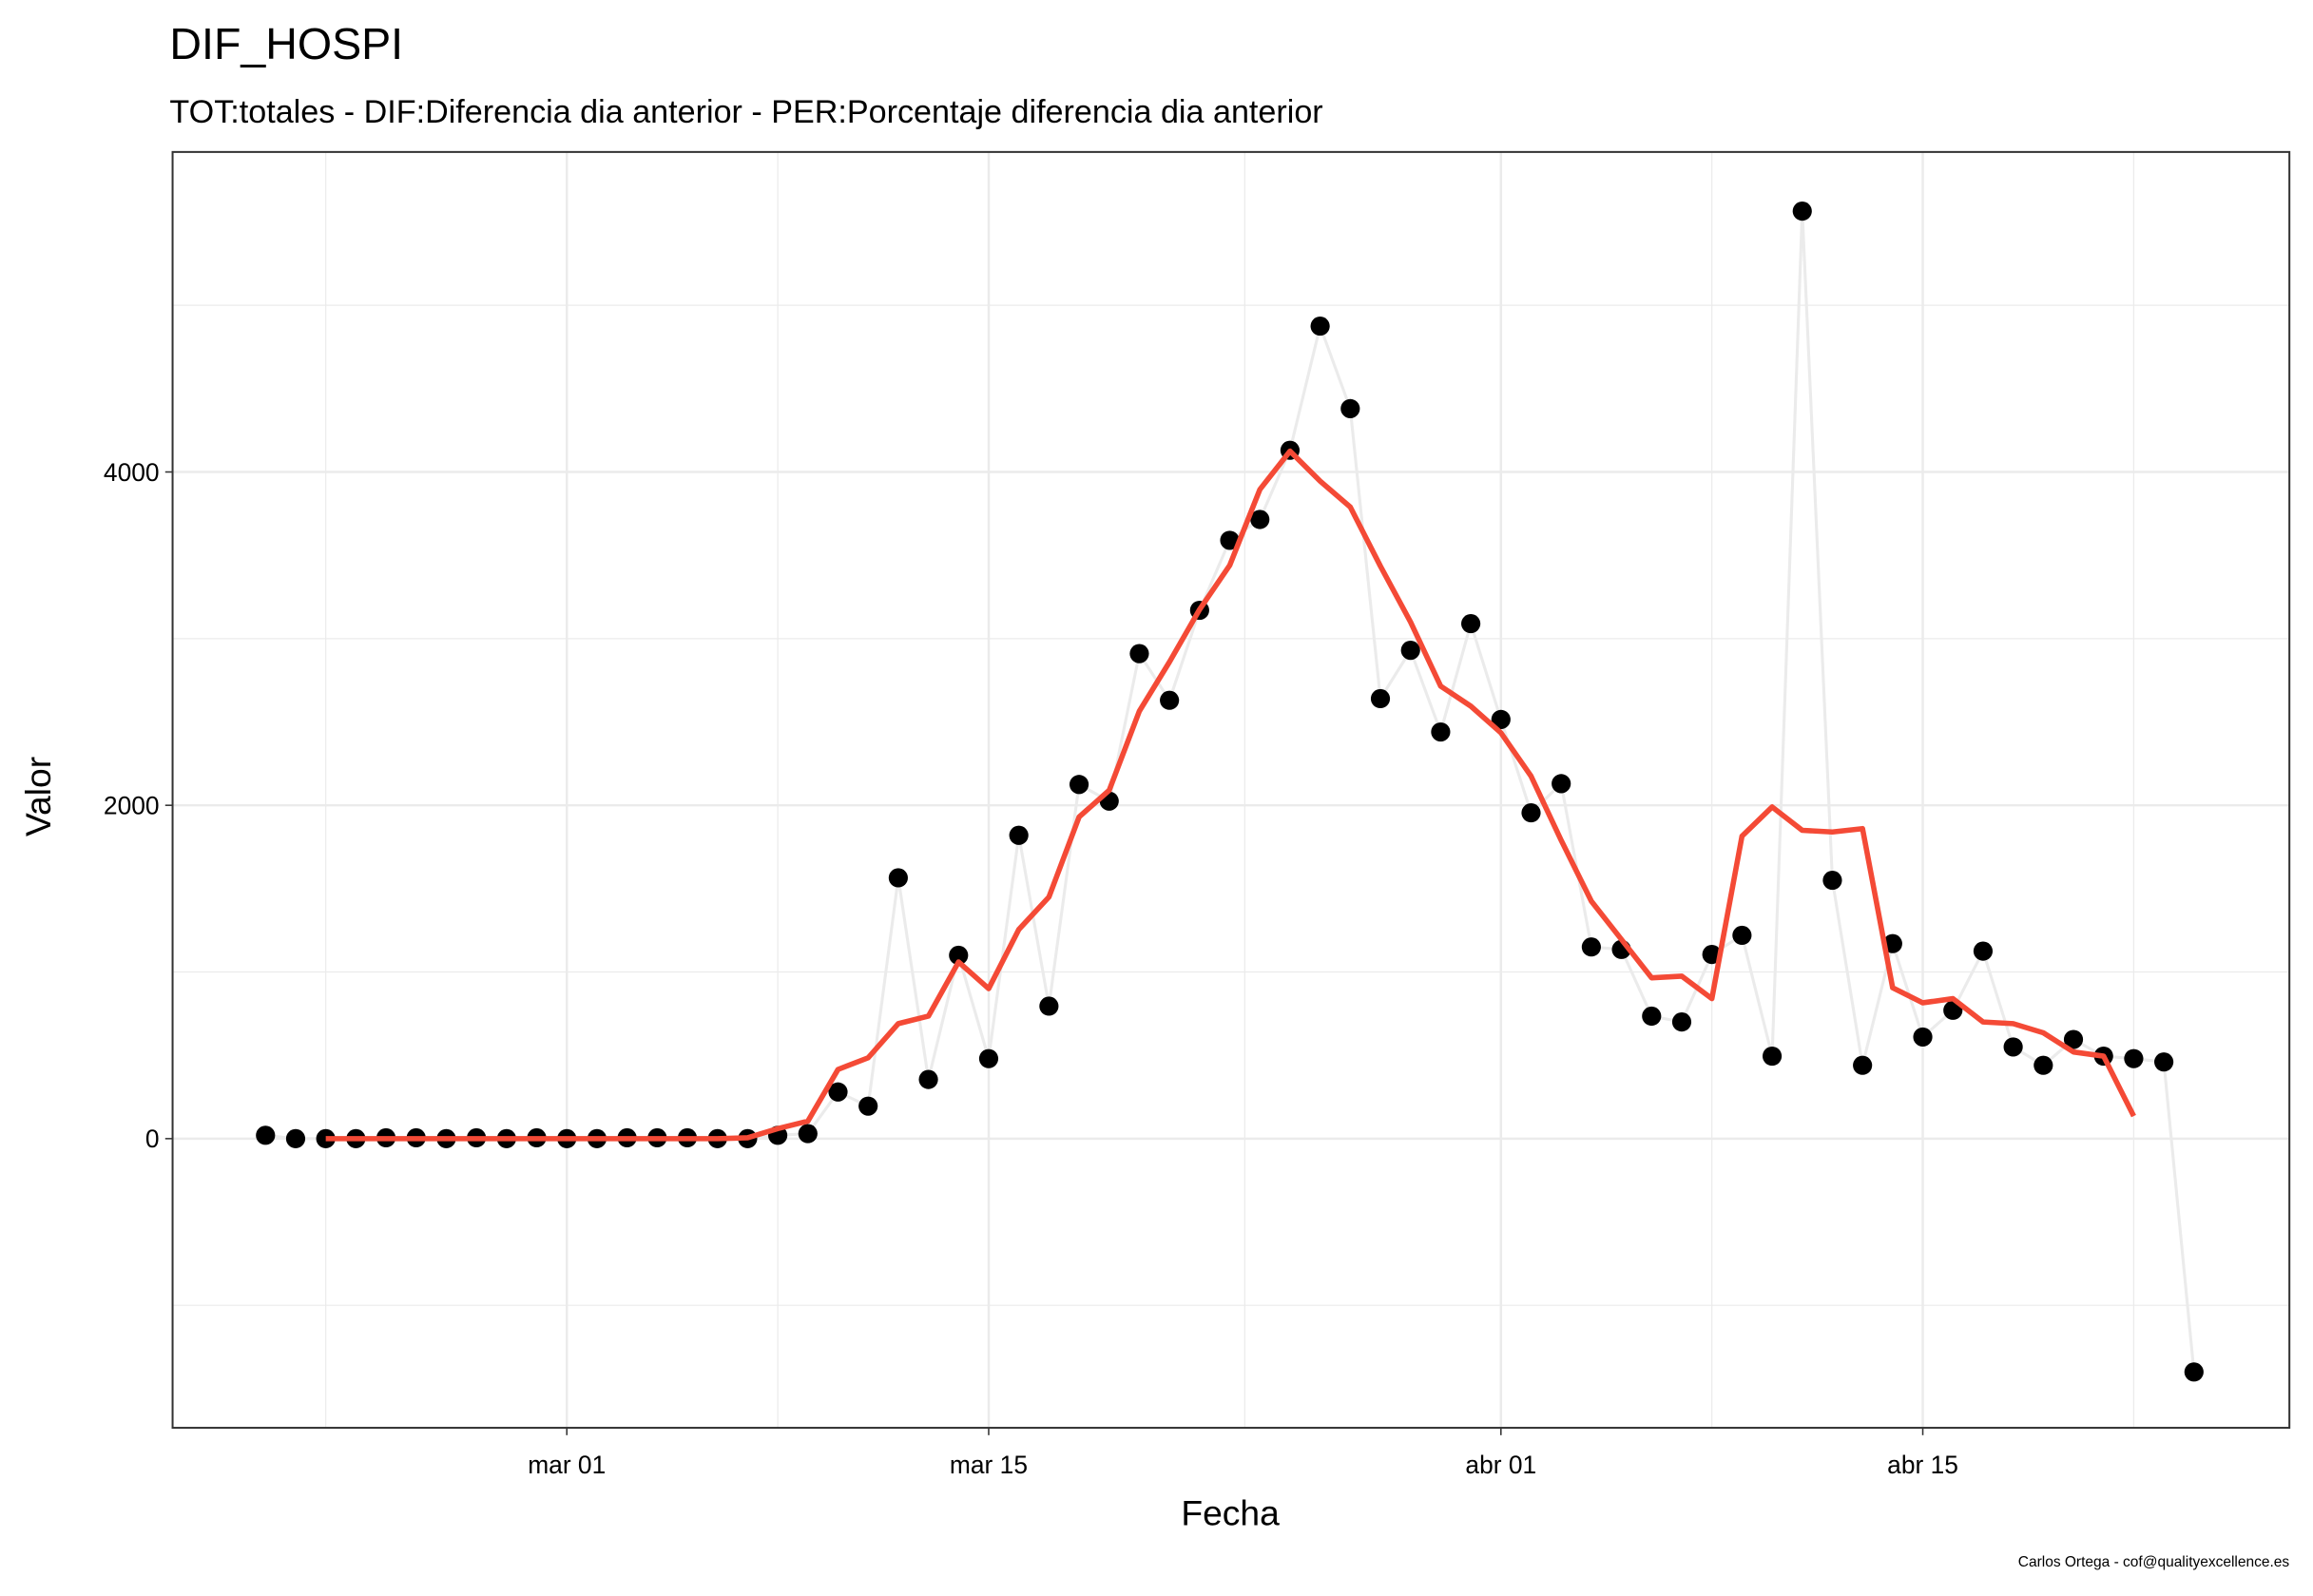 The width and height of the screenshot is (2313, 1596). Describe the element at coordinates (286, 43) in the screenshot. I see `chart-title: DIF_HOSPI` at that location.